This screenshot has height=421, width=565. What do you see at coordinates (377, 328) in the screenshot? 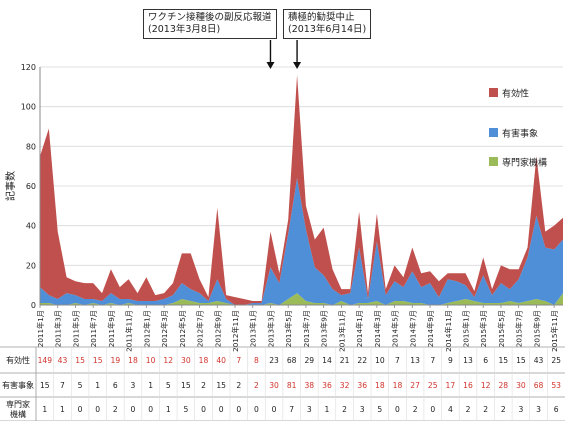
I see `x-tick-label: 2014年3月` at bounding box center [377, 328].